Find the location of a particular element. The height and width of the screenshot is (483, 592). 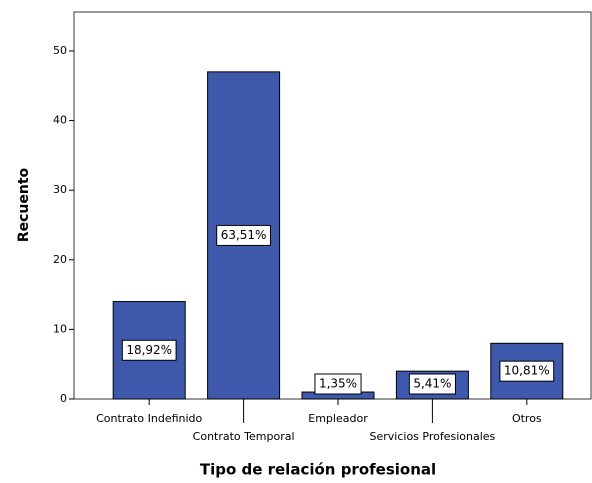

value-label: 18,92% is located at coordinates (149, 350).